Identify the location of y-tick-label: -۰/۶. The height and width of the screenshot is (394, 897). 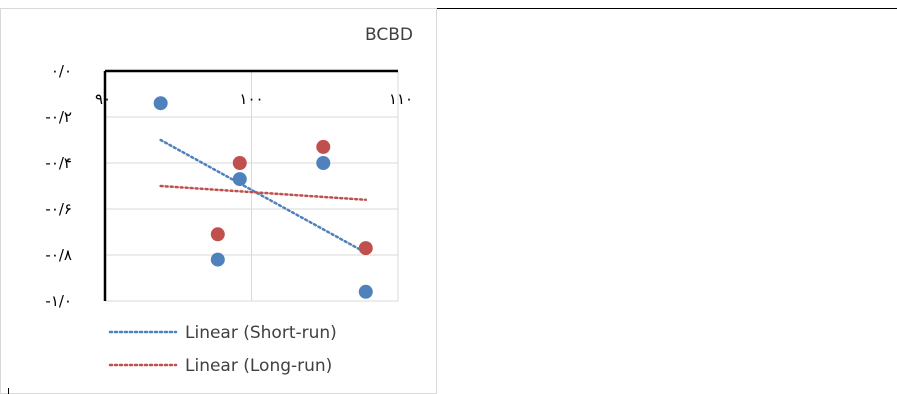
(58, 209).